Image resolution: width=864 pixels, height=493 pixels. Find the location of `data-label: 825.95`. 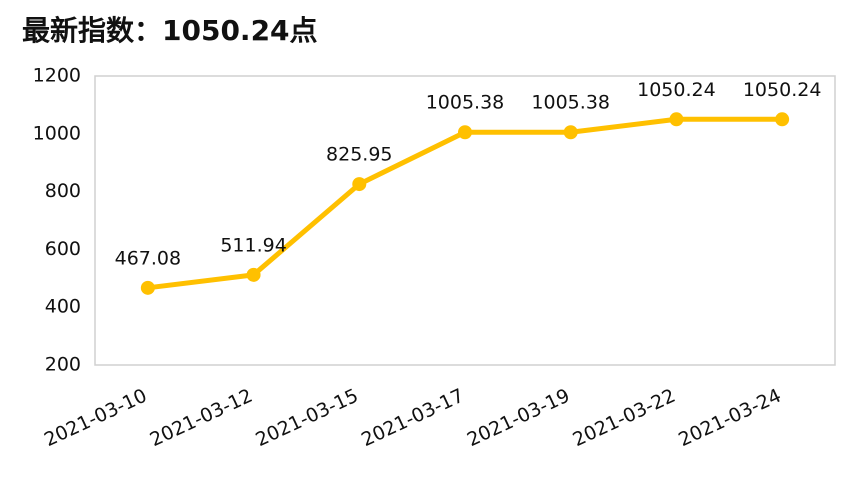

data-label: 825.95 is located at coordinates (359, 155).